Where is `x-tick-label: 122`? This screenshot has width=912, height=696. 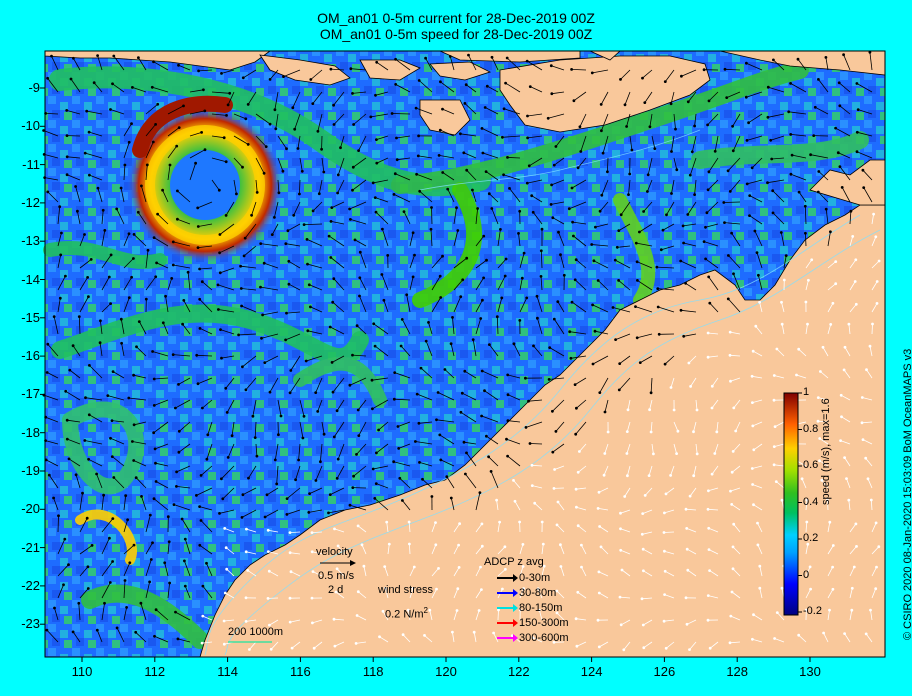 x-tick-label: 122 is located at coordinates (518, 671).